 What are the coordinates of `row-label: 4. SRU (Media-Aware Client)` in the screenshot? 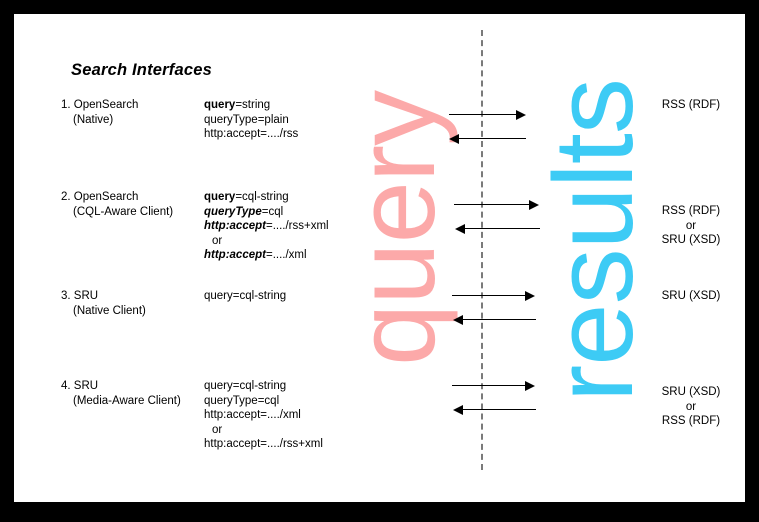 It's located at (121, 393).